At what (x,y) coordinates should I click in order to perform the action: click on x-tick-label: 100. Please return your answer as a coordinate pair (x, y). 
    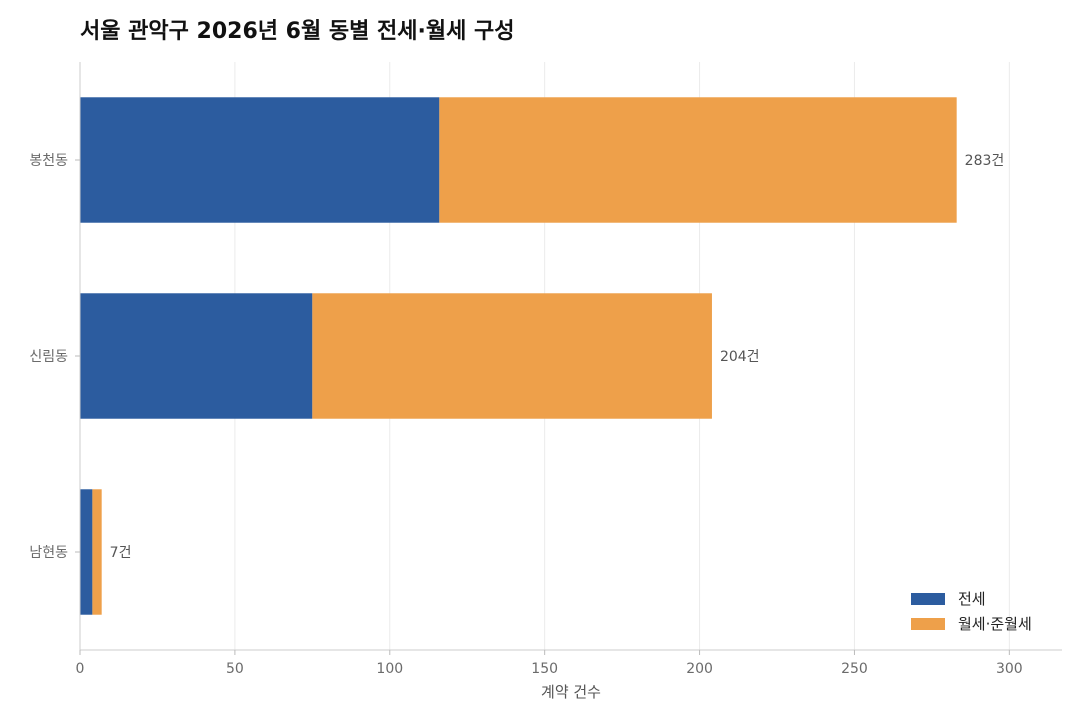
    Looking at the image, I should click on (389, 669).